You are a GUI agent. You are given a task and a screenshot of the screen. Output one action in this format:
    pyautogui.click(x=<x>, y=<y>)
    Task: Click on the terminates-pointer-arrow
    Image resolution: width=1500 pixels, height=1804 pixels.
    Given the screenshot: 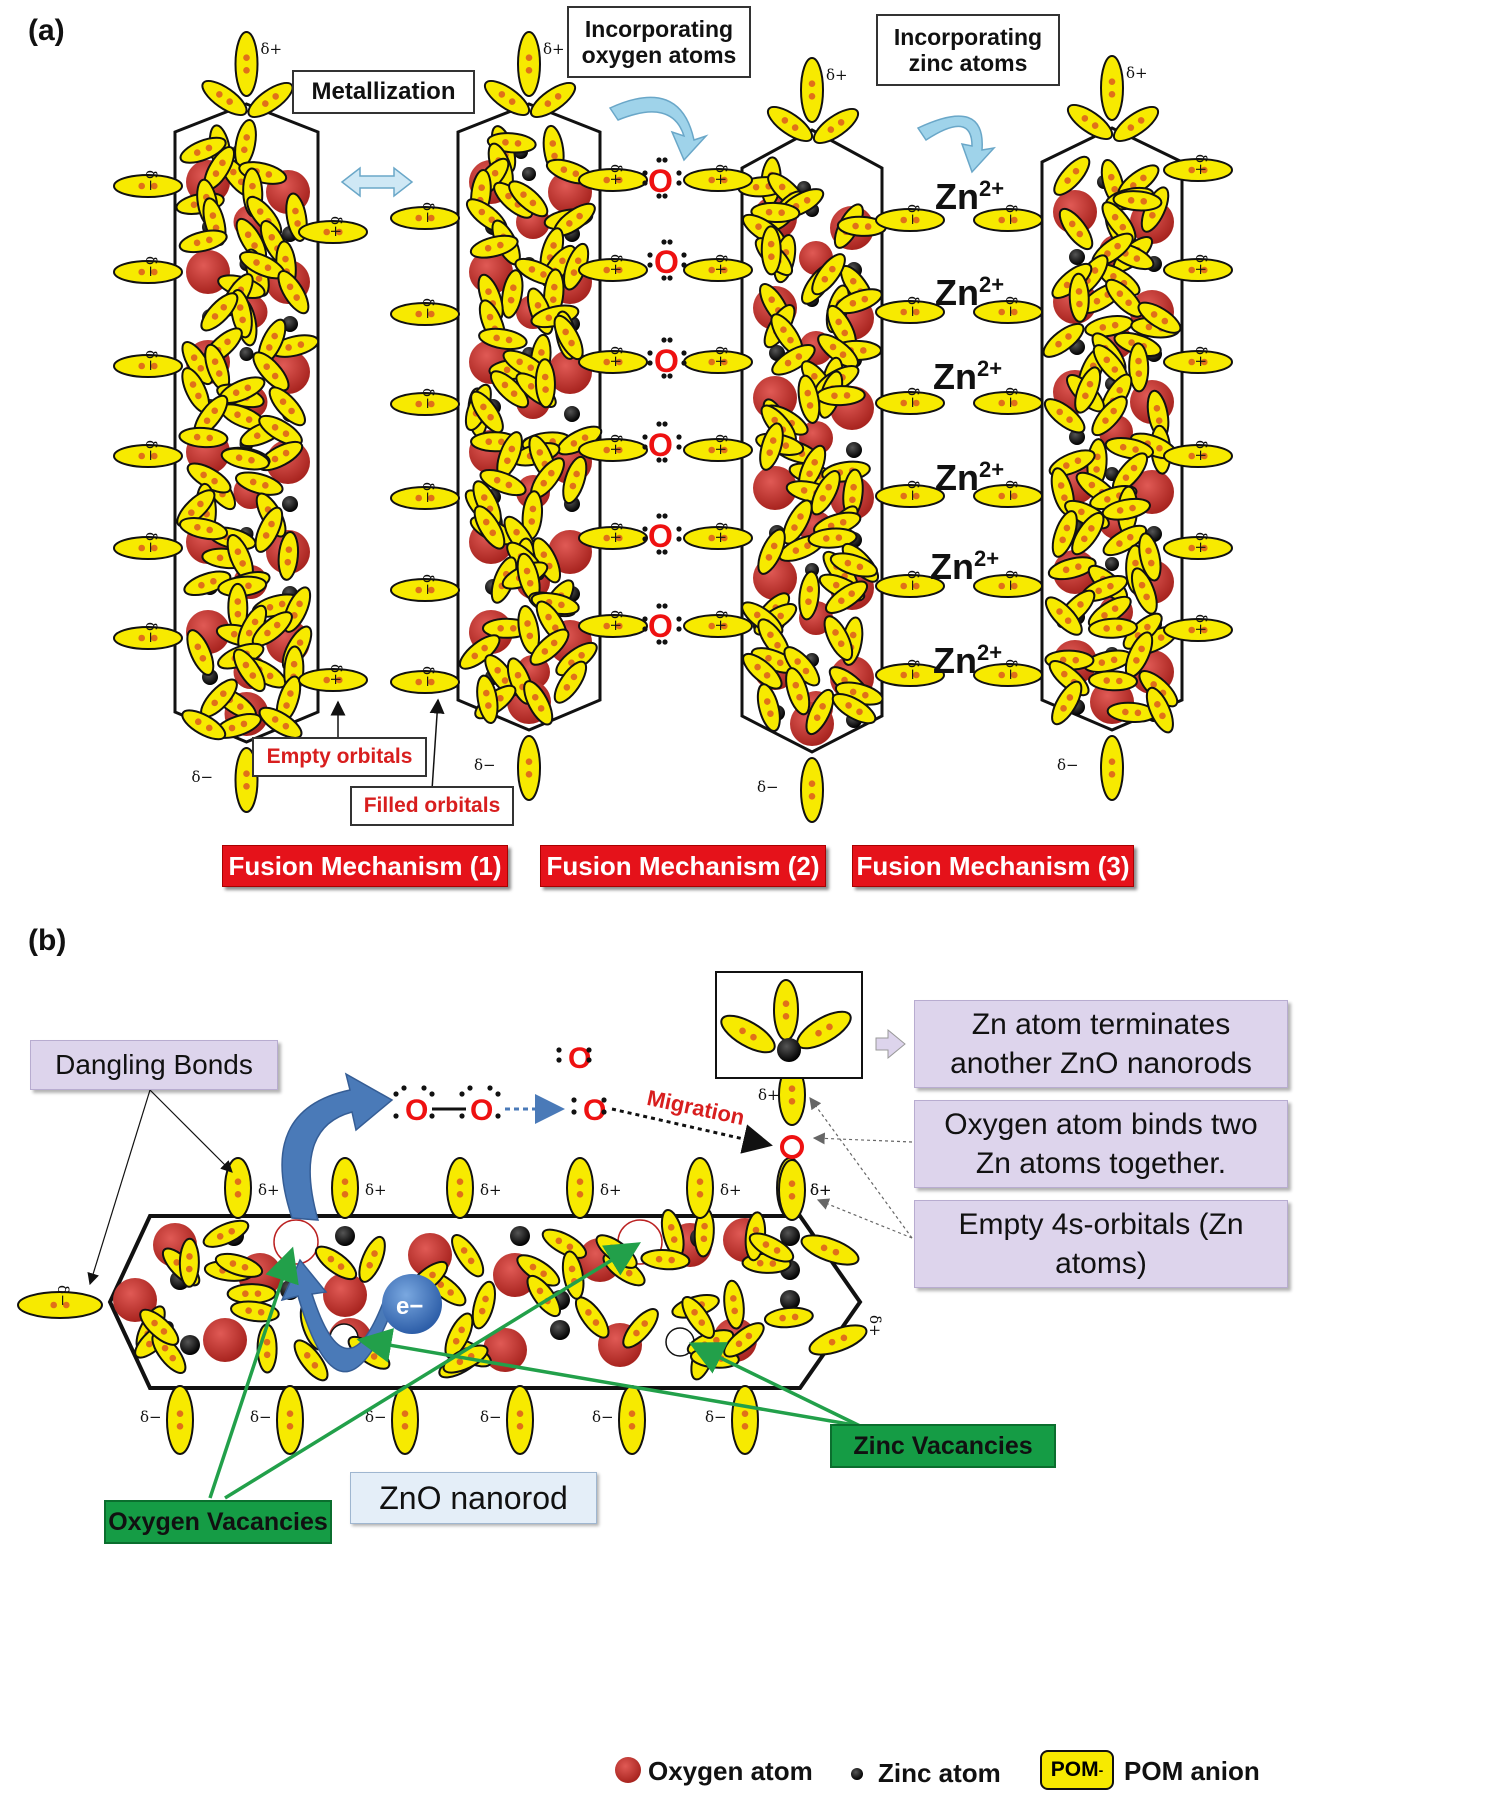 What is the action you would take?
    pyautogui.click(x=890, y=1044)
    